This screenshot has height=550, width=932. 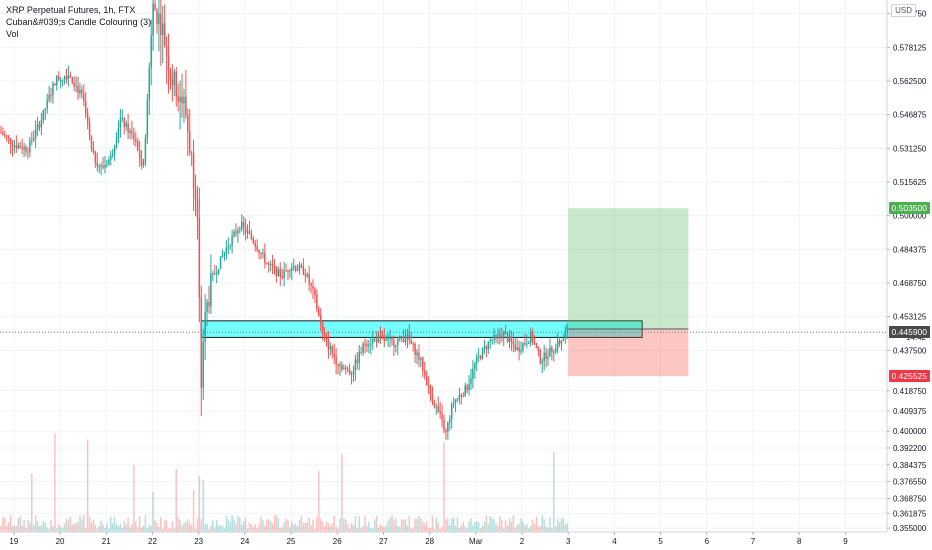 What do you see at coordinates (799, 541) in the screenshot?
I see `x-tick-label: 8` at bounding box center [799, 541].